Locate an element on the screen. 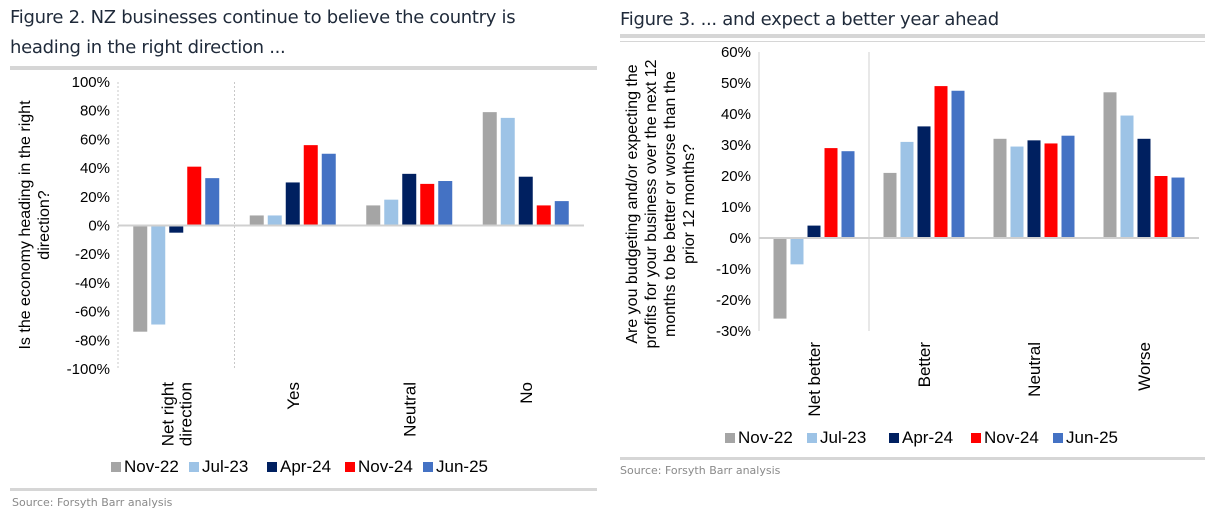 This screenshot has height=517, width=1219. y-axis-title: months to be better or worse than the is located at coordinates (670, 204).